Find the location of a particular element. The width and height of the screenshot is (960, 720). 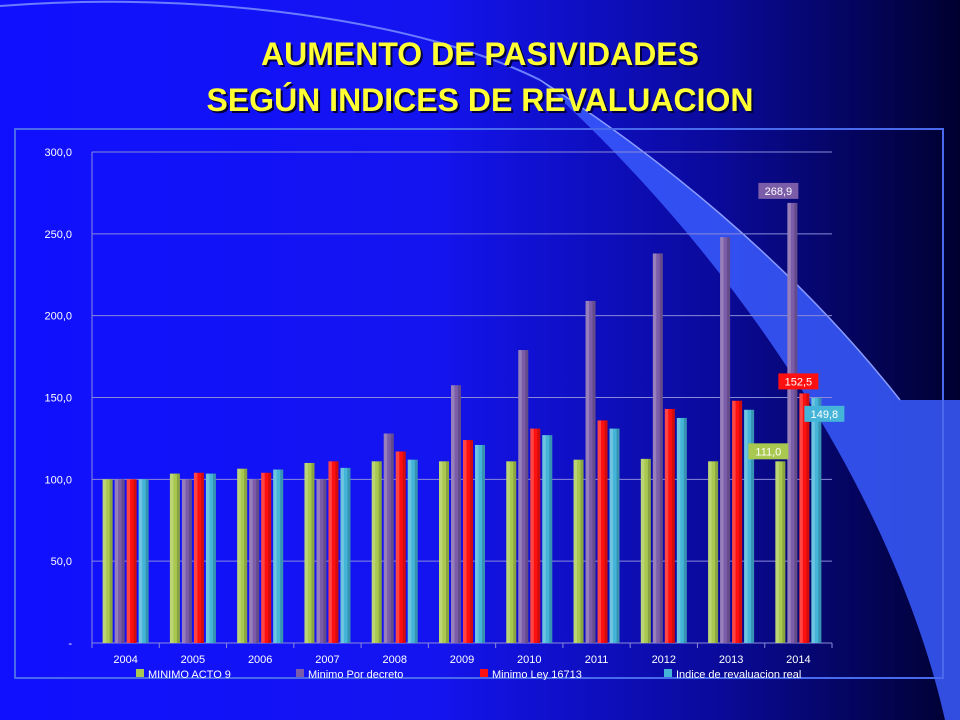

y-tick-label: 250,0 is located at coordinates (58, 235).